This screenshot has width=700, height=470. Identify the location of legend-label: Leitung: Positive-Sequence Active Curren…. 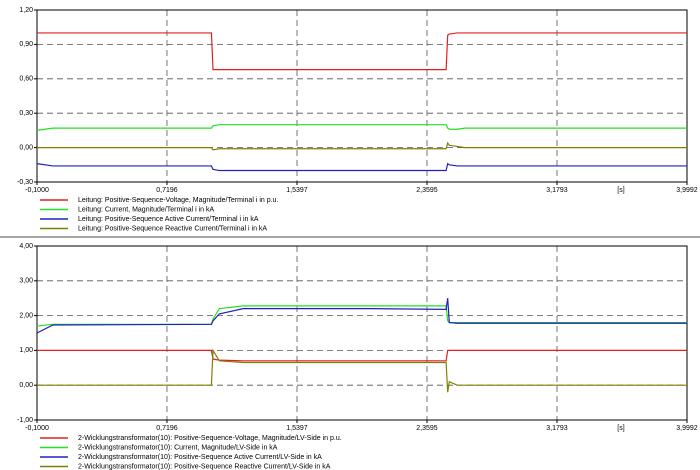
(168, 219).